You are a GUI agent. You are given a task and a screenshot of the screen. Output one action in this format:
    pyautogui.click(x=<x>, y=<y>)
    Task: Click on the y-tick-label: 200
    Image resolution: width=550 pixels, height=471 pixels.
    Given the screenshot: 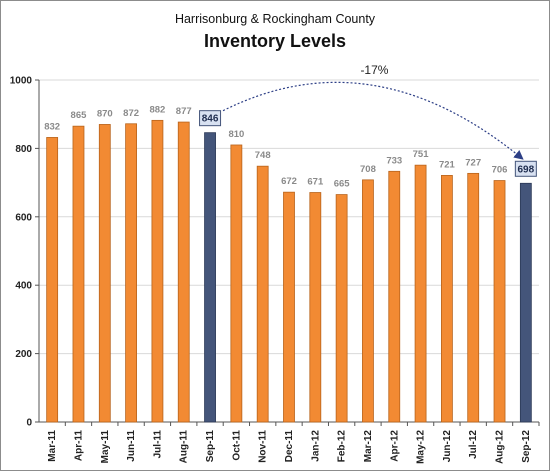 What is the action you would take?
    pyautogui.click(x=23, y=354)
    